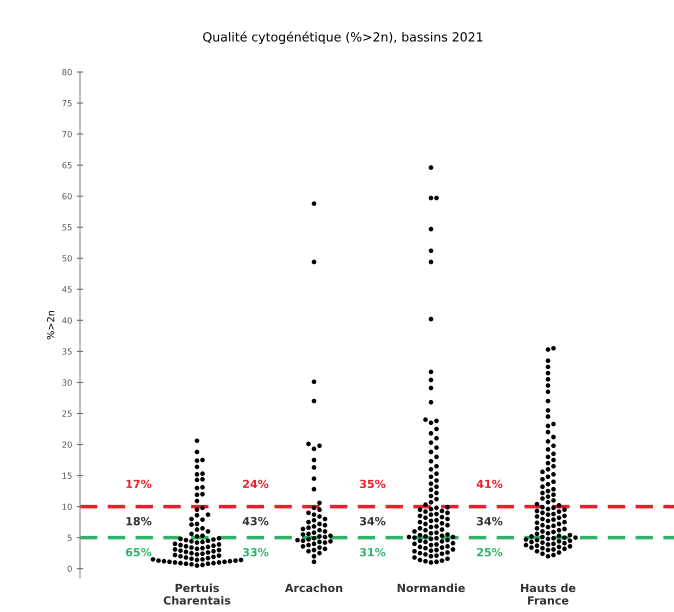  Describe the element at coordinates (255, 484) in the screenshot. I see `annotation: 24%` at that location.